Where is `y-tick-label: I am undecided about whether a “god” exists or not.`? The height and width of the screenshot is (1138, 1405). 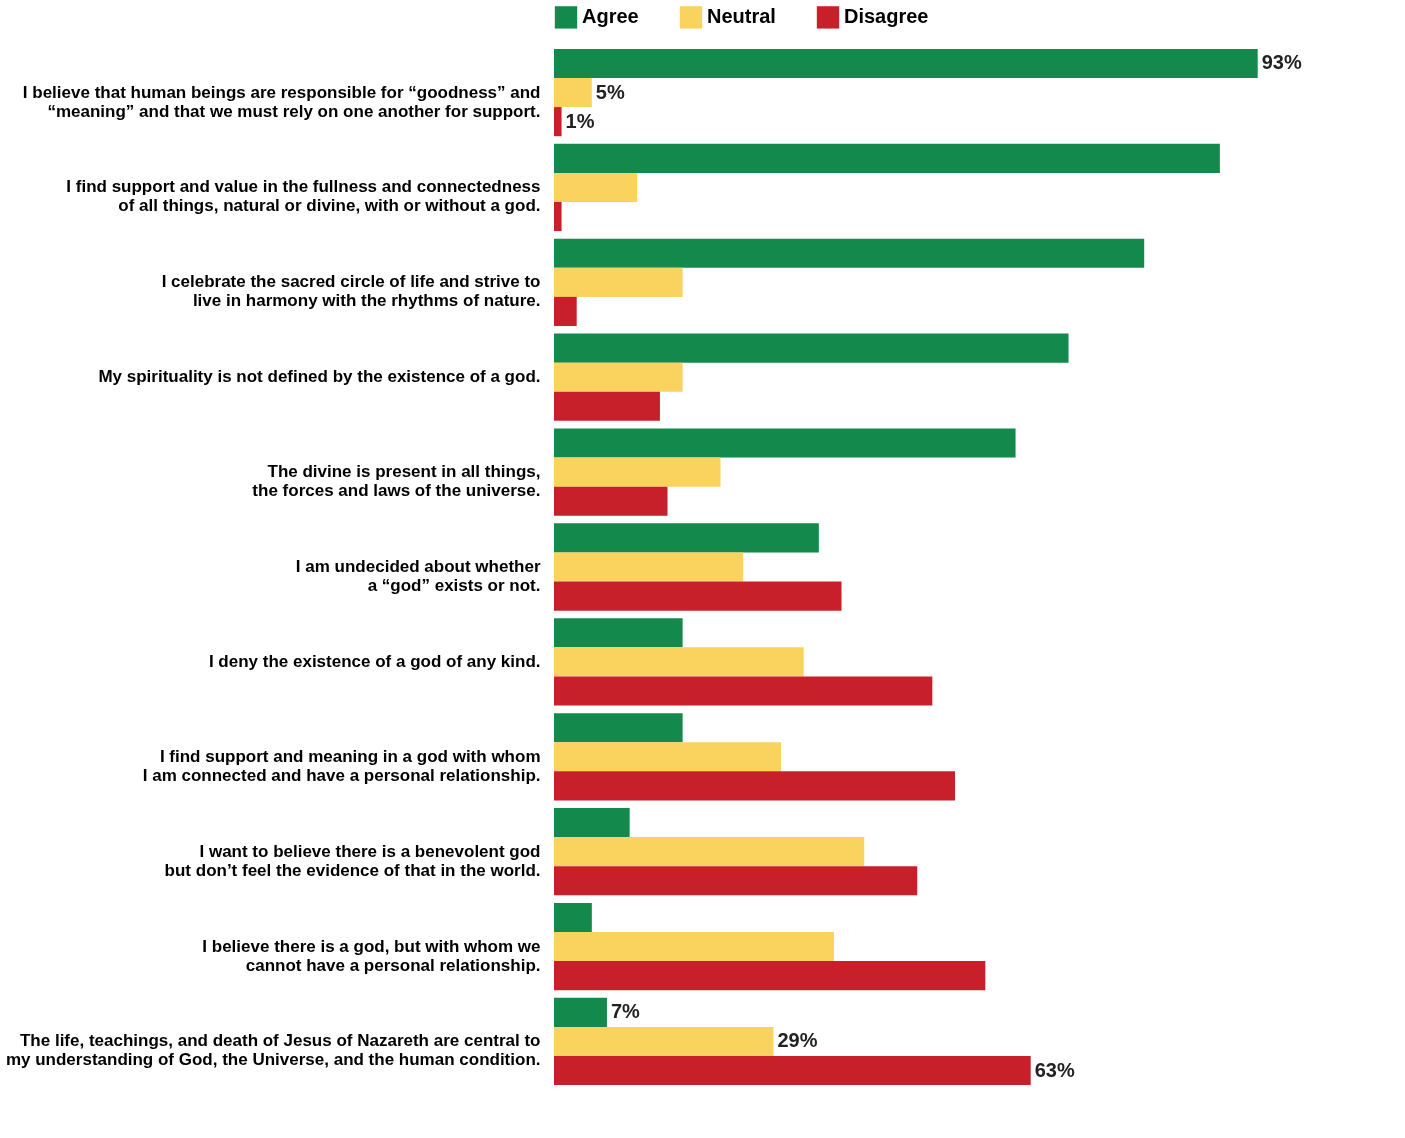 y-tick-label: I am undecided about whether a “god” exists or not. is located at coordinates (418, 576).